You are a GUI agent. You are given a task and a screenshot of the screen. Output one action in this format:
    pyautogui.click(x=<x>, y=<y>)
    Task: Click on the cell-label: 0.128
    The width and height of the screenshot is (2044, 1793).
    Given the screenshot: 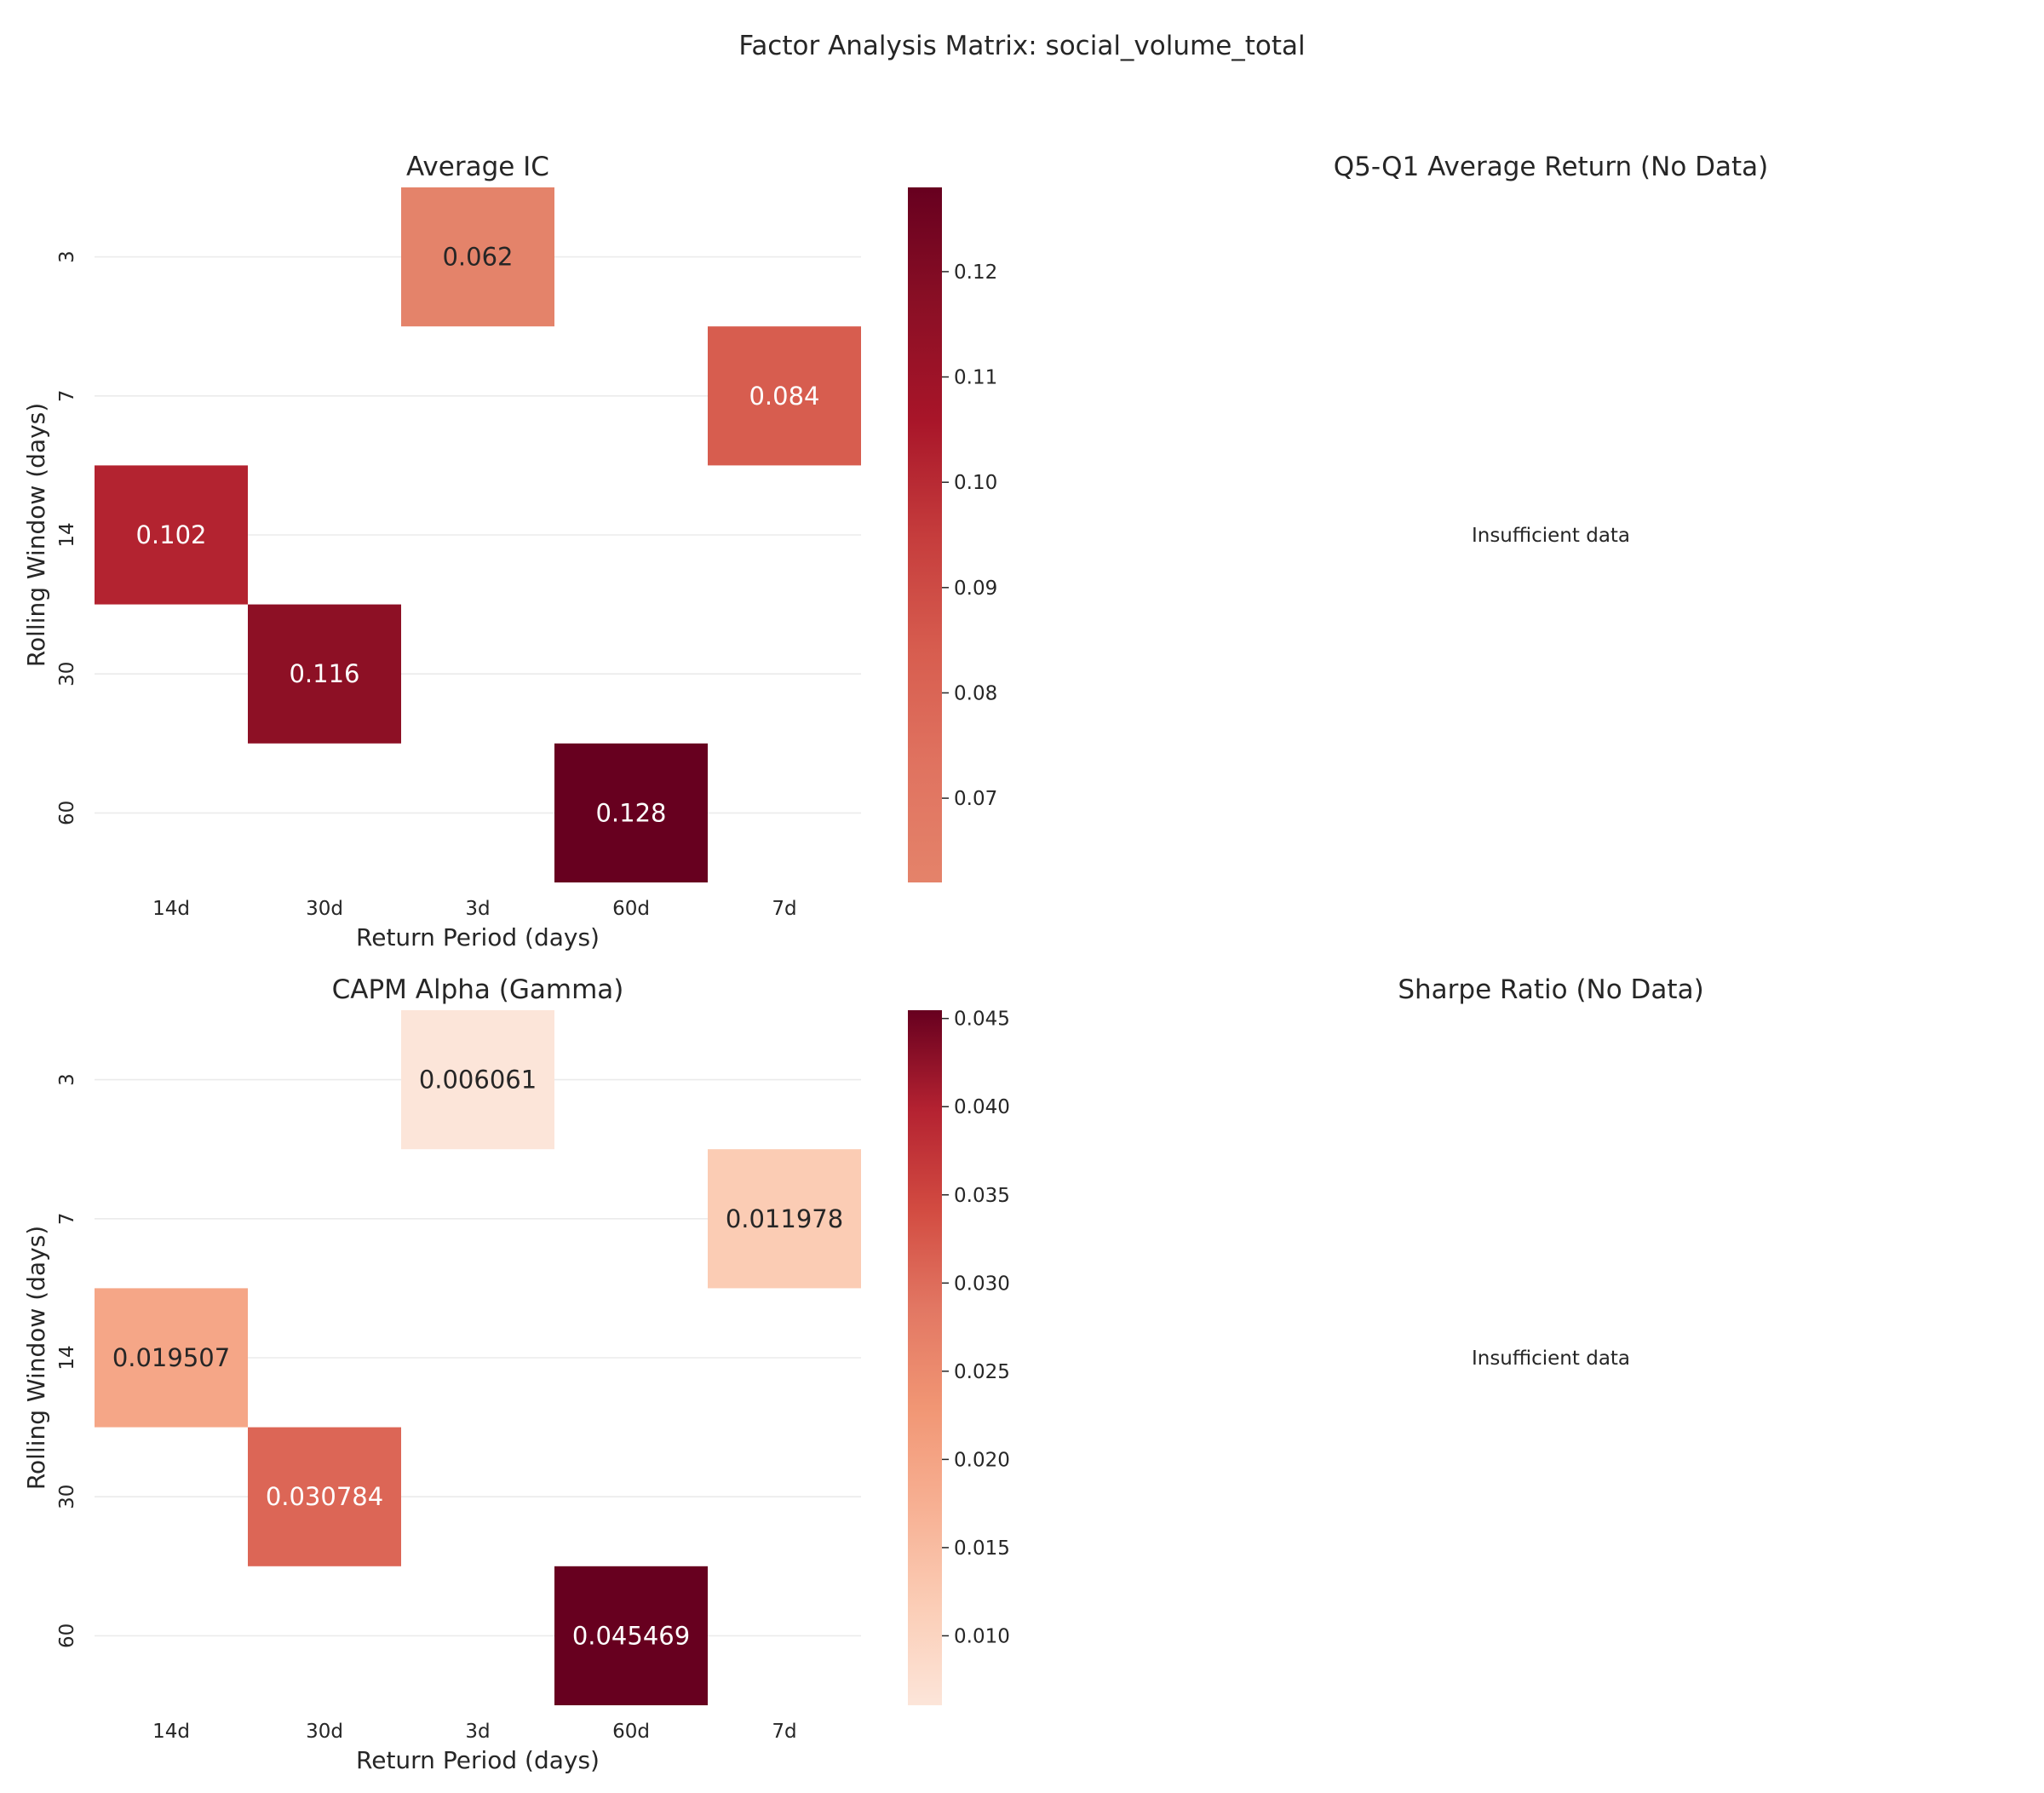 What is the action you would take?
    pyautogui.click(x=630, y=813)
    